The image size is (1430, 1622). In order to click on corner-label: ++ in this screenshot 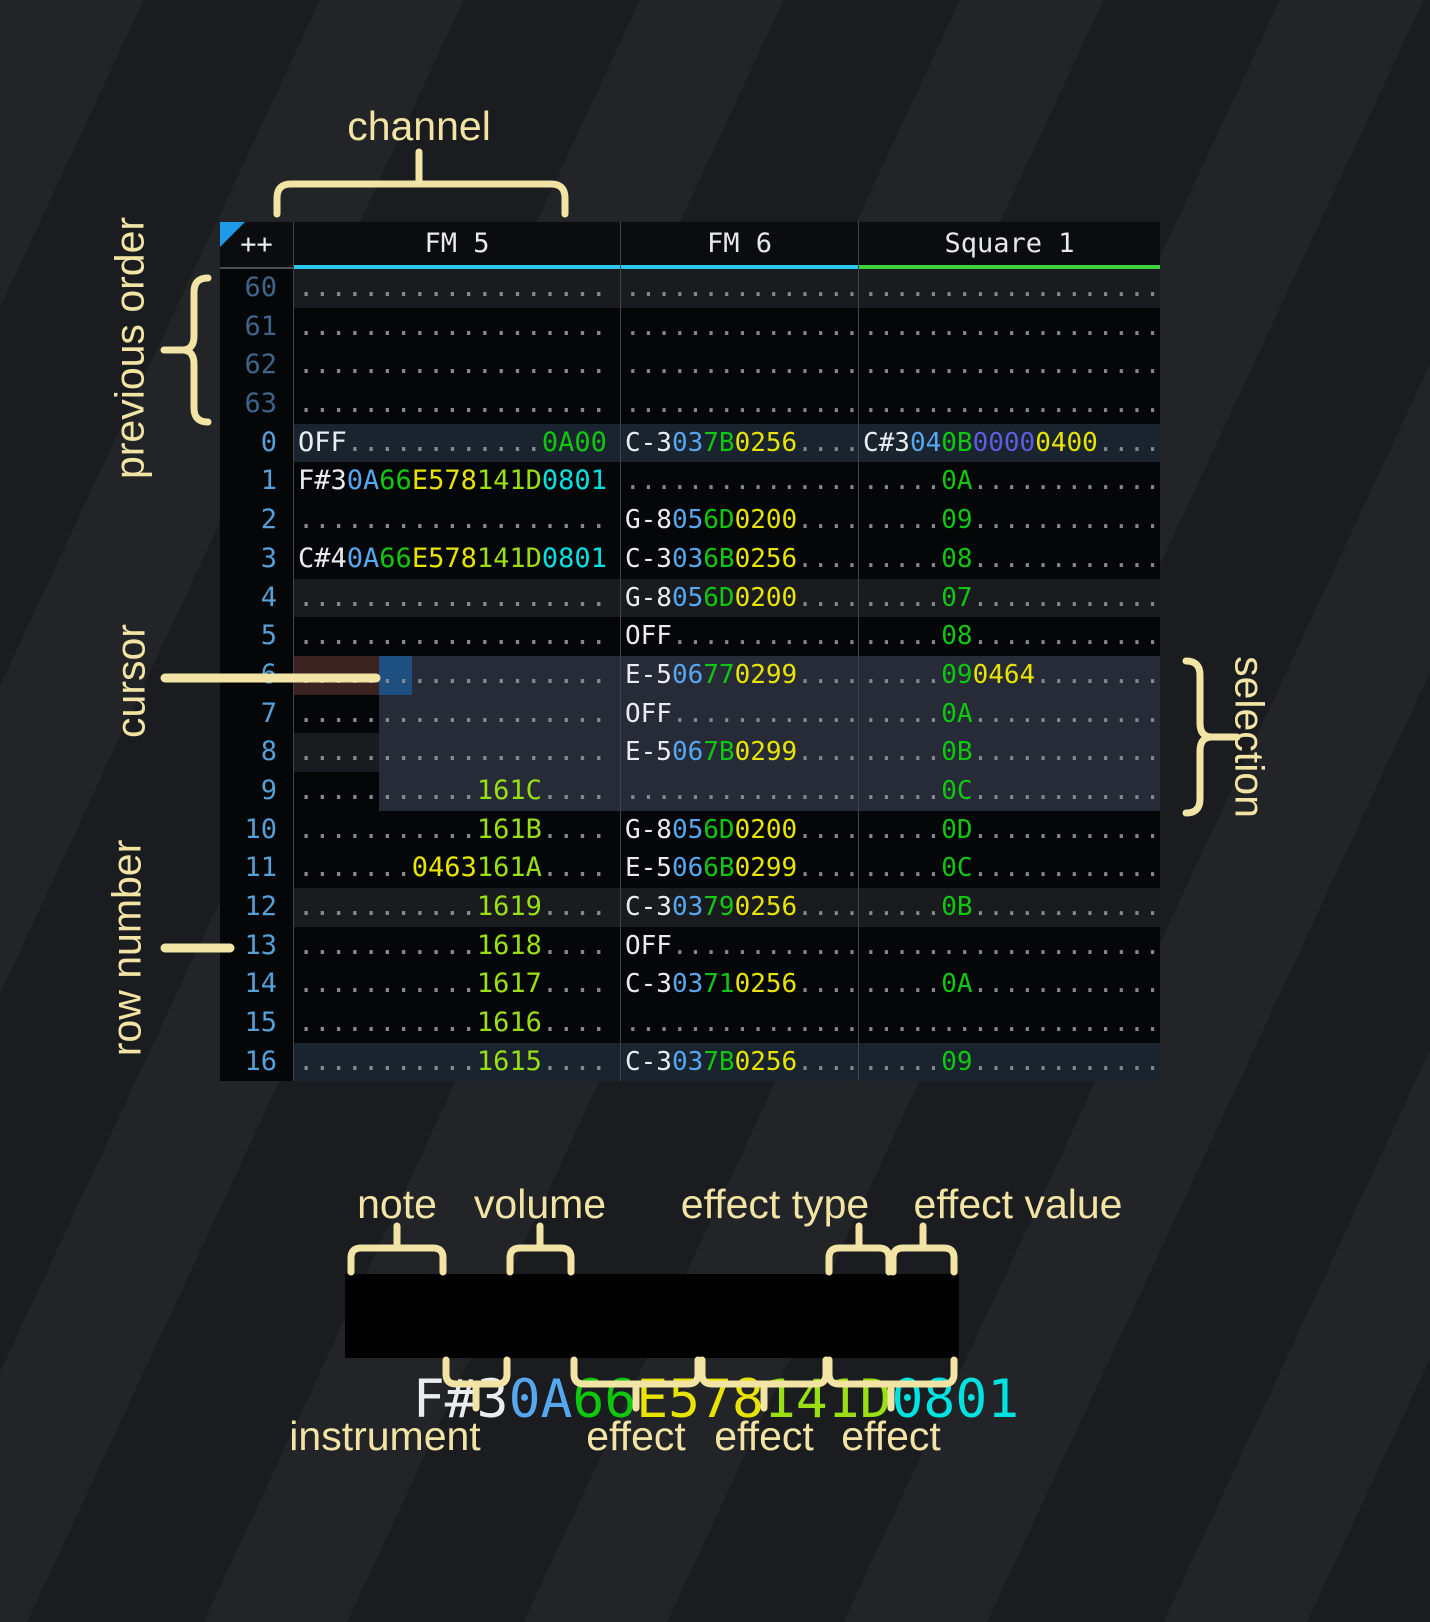, I will do `click(256, 244)`.